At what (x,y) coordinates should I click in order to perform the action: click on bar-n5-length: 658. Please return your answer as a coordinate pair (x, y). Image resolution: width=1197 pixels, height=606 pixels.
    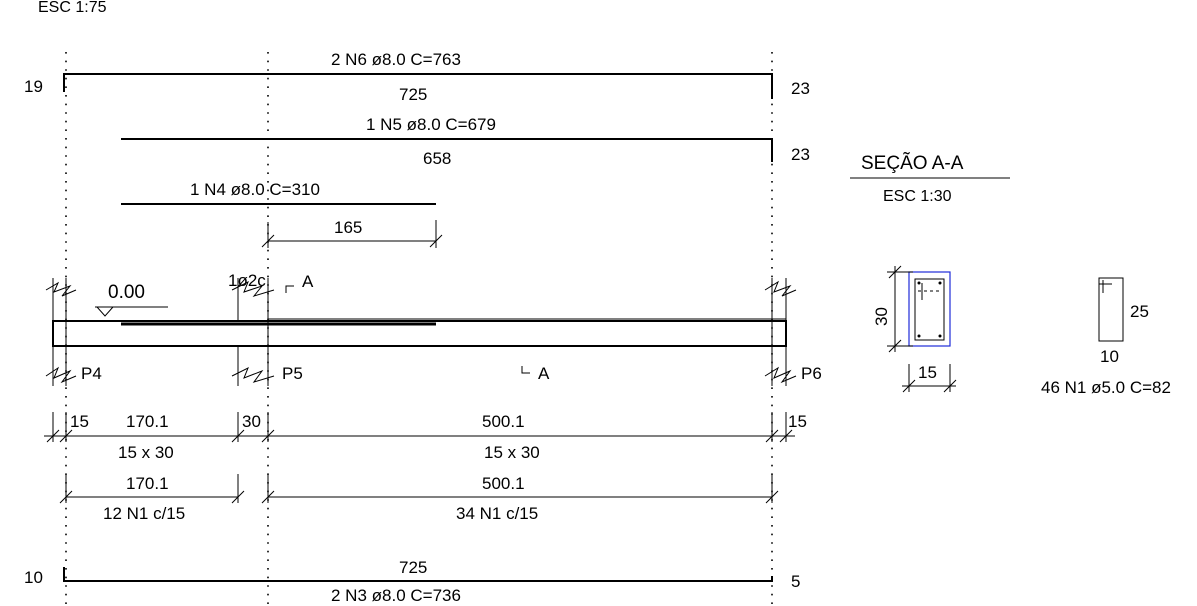
    Looking at the image, I should click on (437, 158).